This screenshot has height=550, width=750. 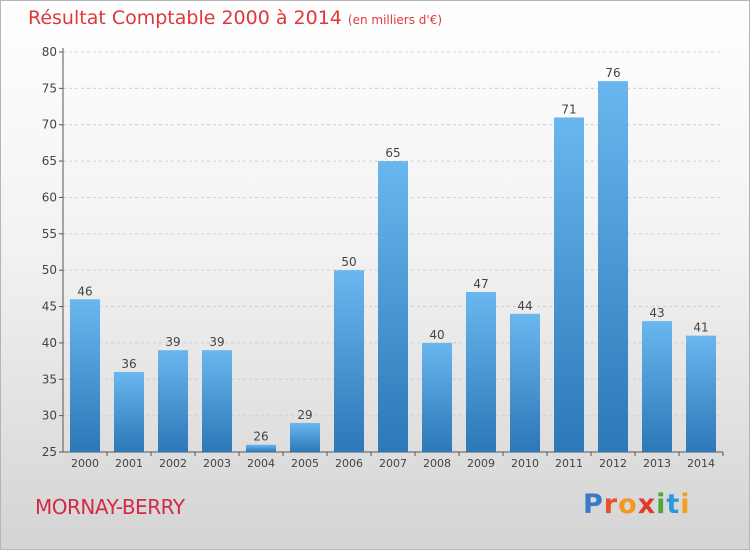 What do you see at coordinates (185, 18) in the screenshot?
I see `chart-title-text: Résultat Comptable 2000 à 2014` at bounding box center [185, 18].